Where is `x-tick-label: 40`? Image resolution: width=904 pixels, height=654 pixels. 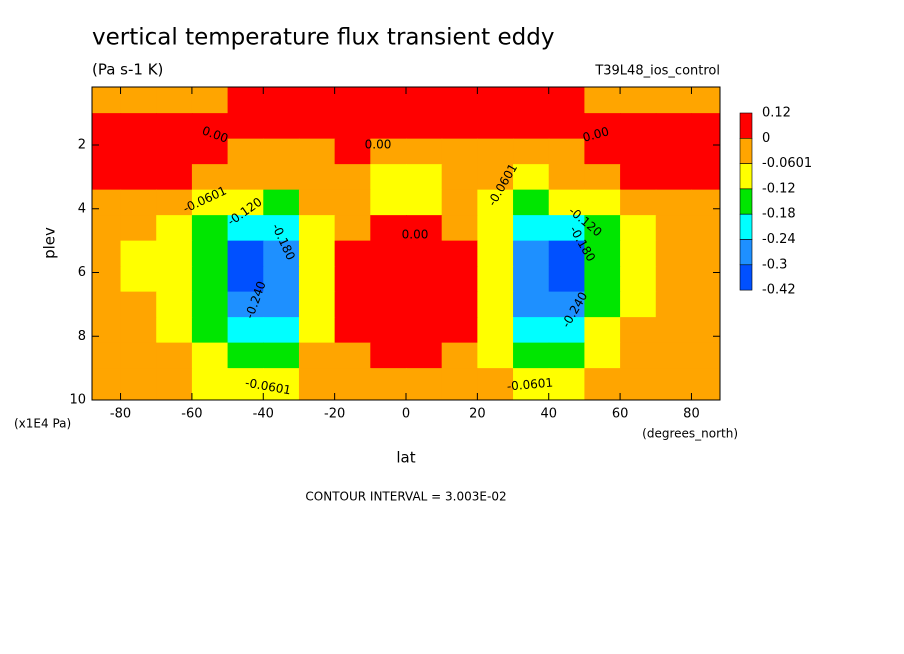 x-tick-label: 40 is located at coordinates (548, 414).